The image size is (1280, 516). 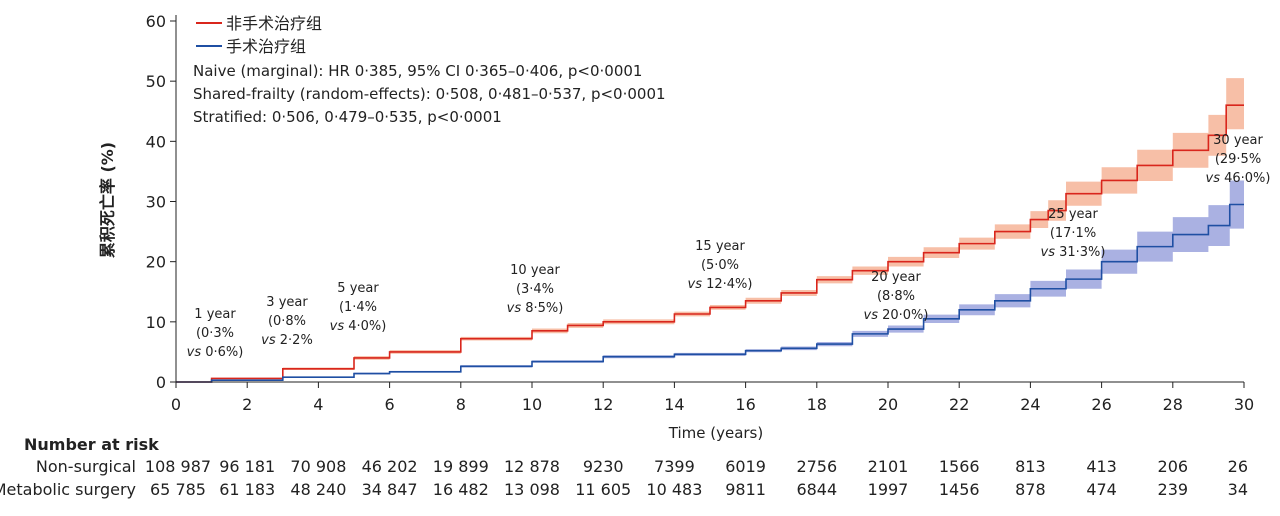 I want to click on annotation-3-line-0: 10 year, so click(x=535, y=270).